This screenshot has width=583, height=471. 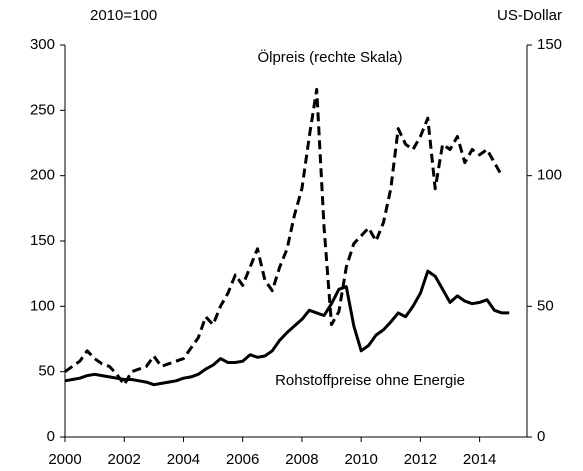 What do you see at coordinates (370, 380) in the screenshot?
I see `annotation: Rohstoffpreise ohne Energie` at bounding box center [370, 380].